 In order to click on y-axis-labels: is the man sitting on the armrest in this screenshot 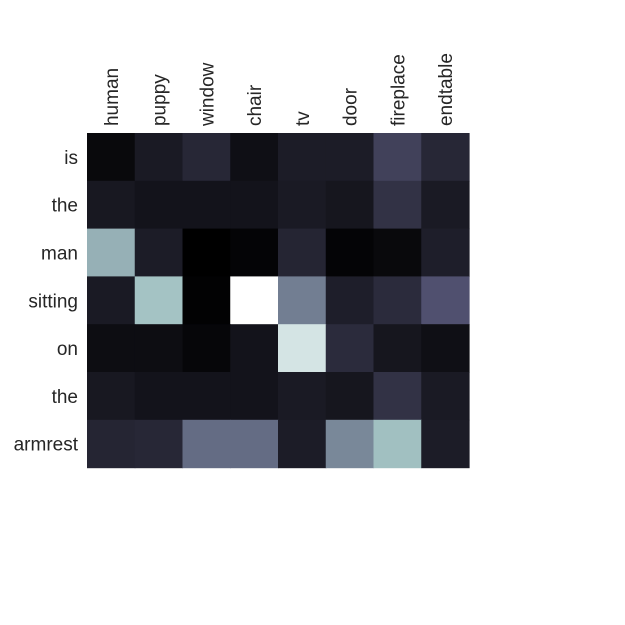, I will do `click(46, 302)`.